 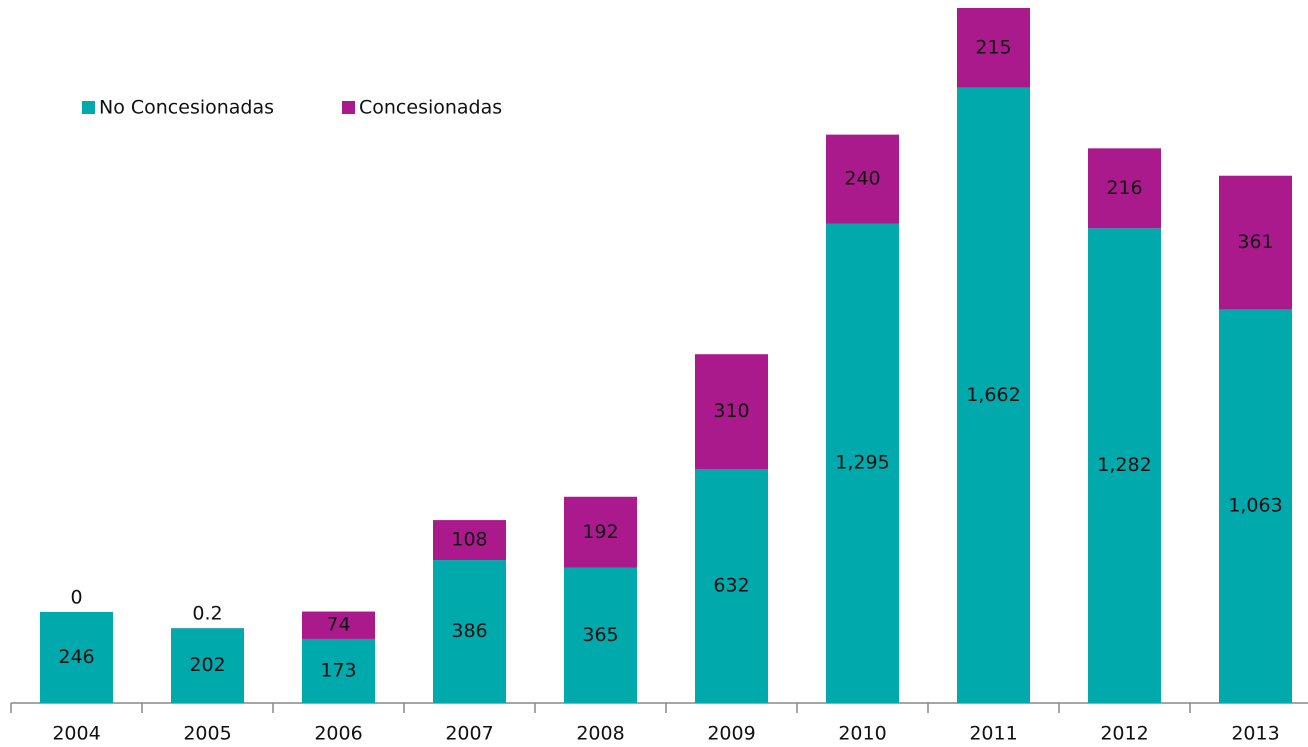 I want to click on data-label: 202, so click(x=207, y=665).